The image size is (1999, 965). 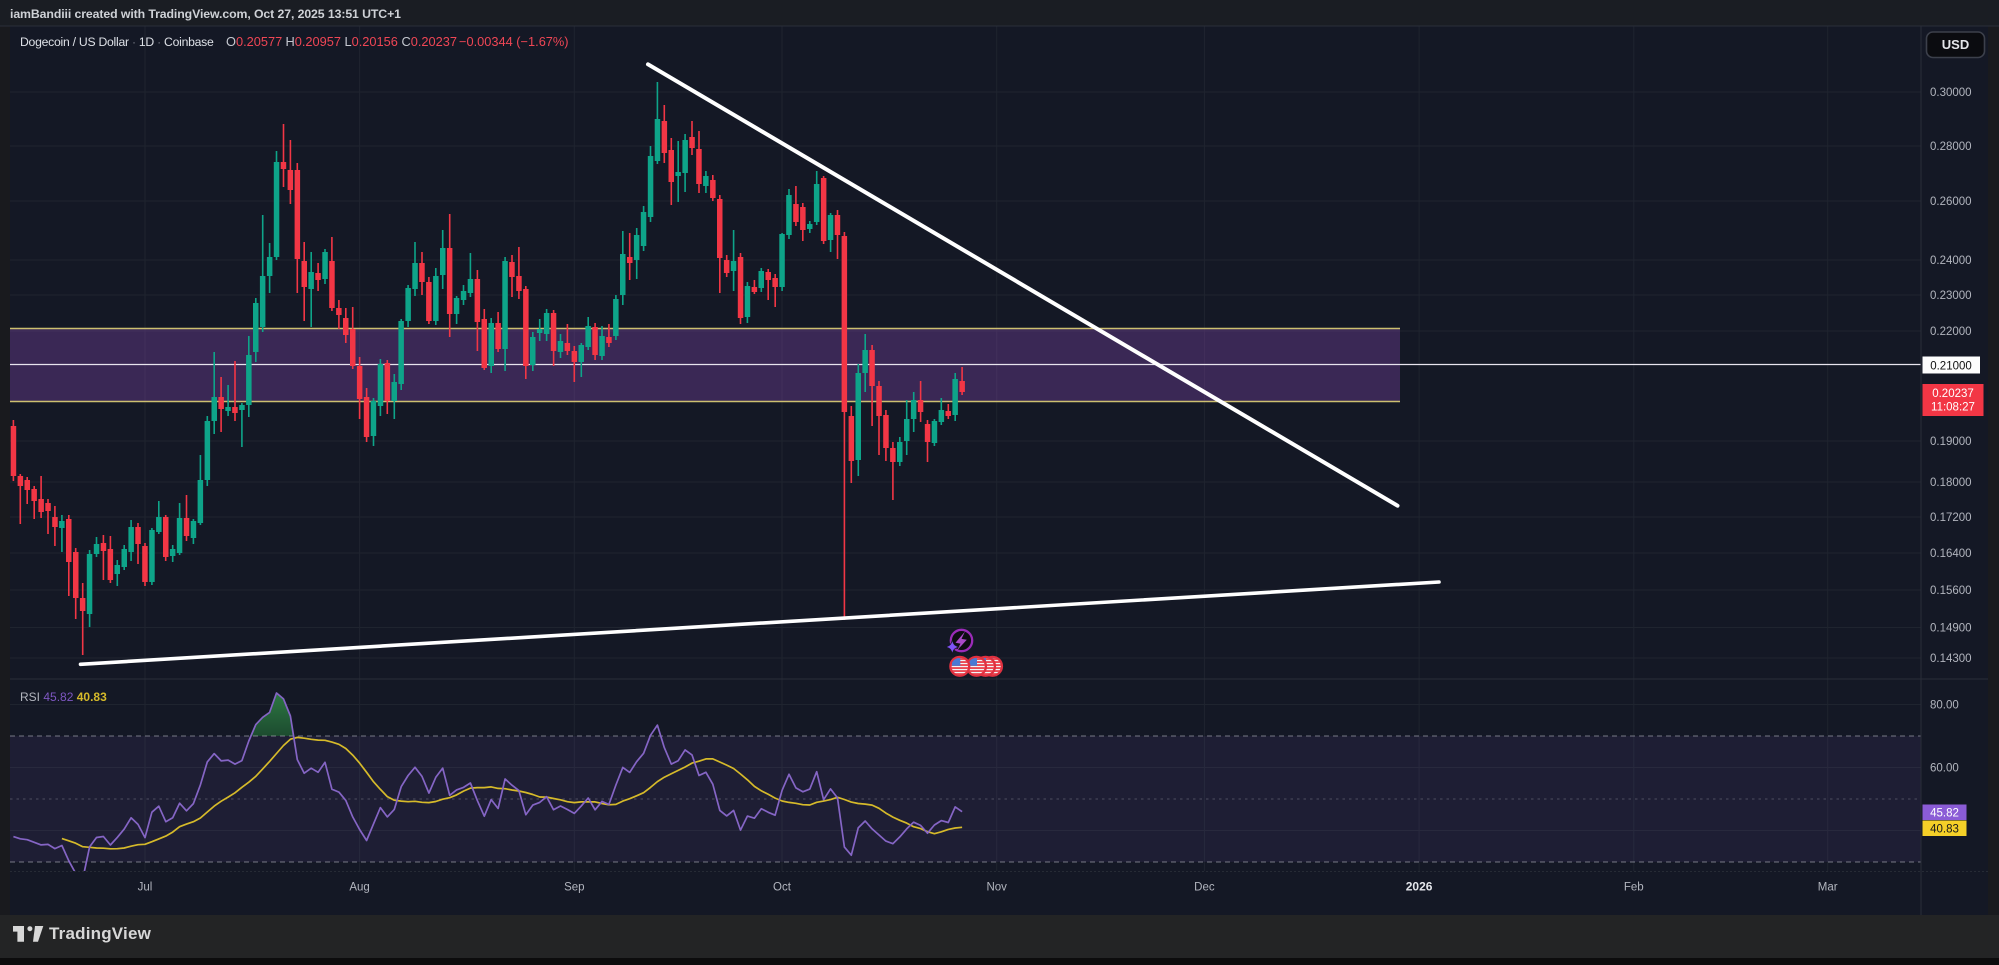 What do you see at coordinates (782, 888) in the screenshot?
I see `svg-text: Oct` at bounding box center [782, 888].